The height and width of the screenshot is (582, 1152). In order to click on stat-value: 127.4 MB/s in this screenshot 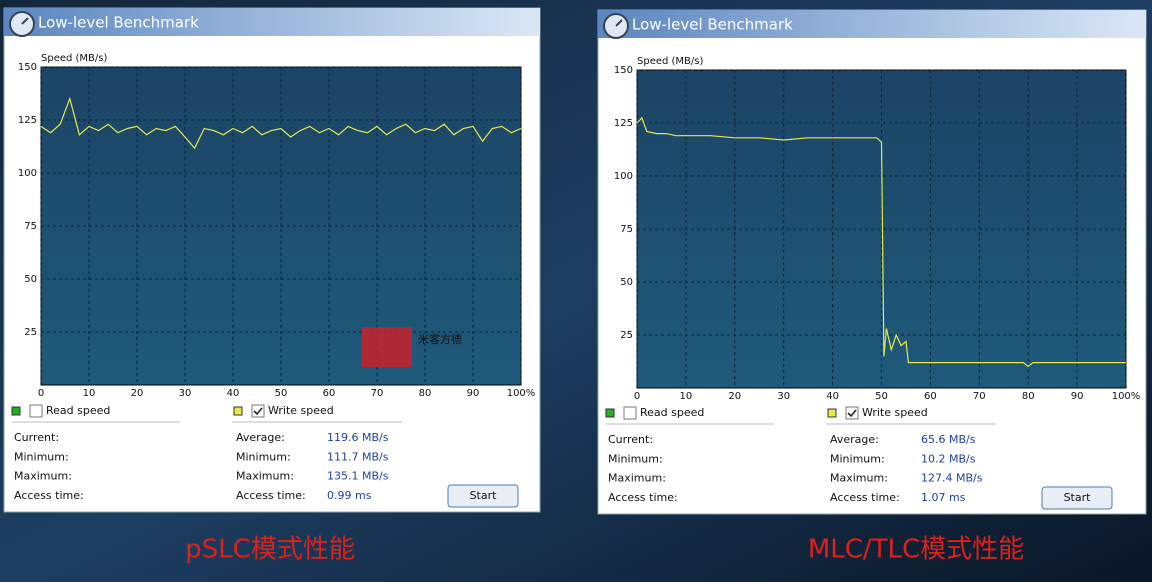, I will do `click(952, 478)`.